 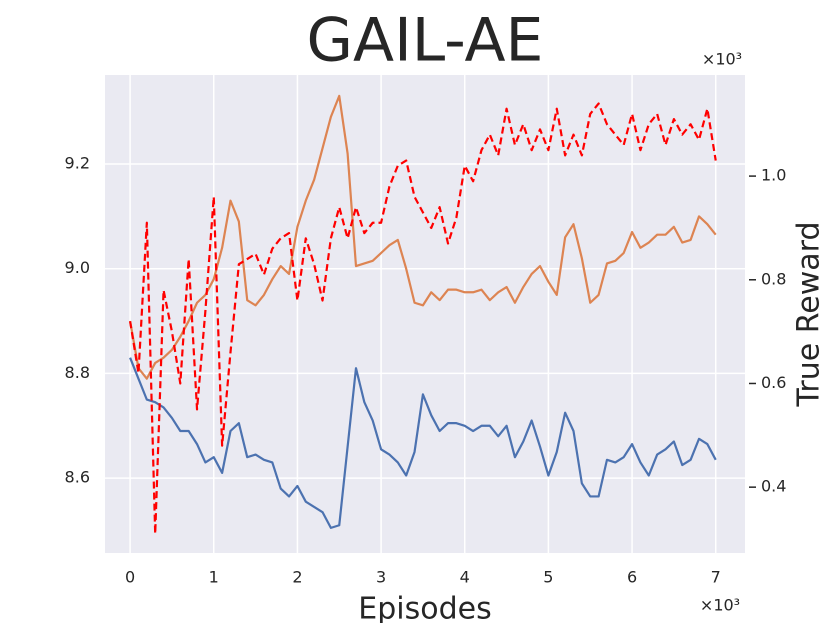 I want to click on y2-axis-label: True Reward, so click(x=809, y=315).